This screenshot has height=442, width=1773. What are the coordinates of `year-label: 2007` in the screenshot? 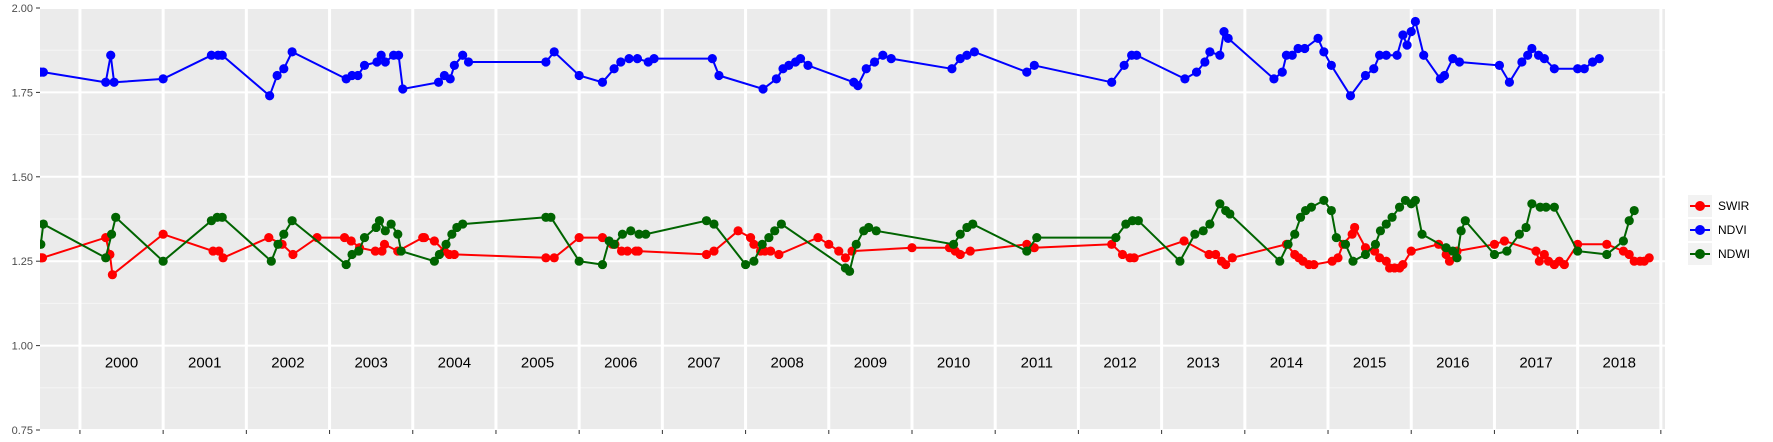 It's located at (703, 362).